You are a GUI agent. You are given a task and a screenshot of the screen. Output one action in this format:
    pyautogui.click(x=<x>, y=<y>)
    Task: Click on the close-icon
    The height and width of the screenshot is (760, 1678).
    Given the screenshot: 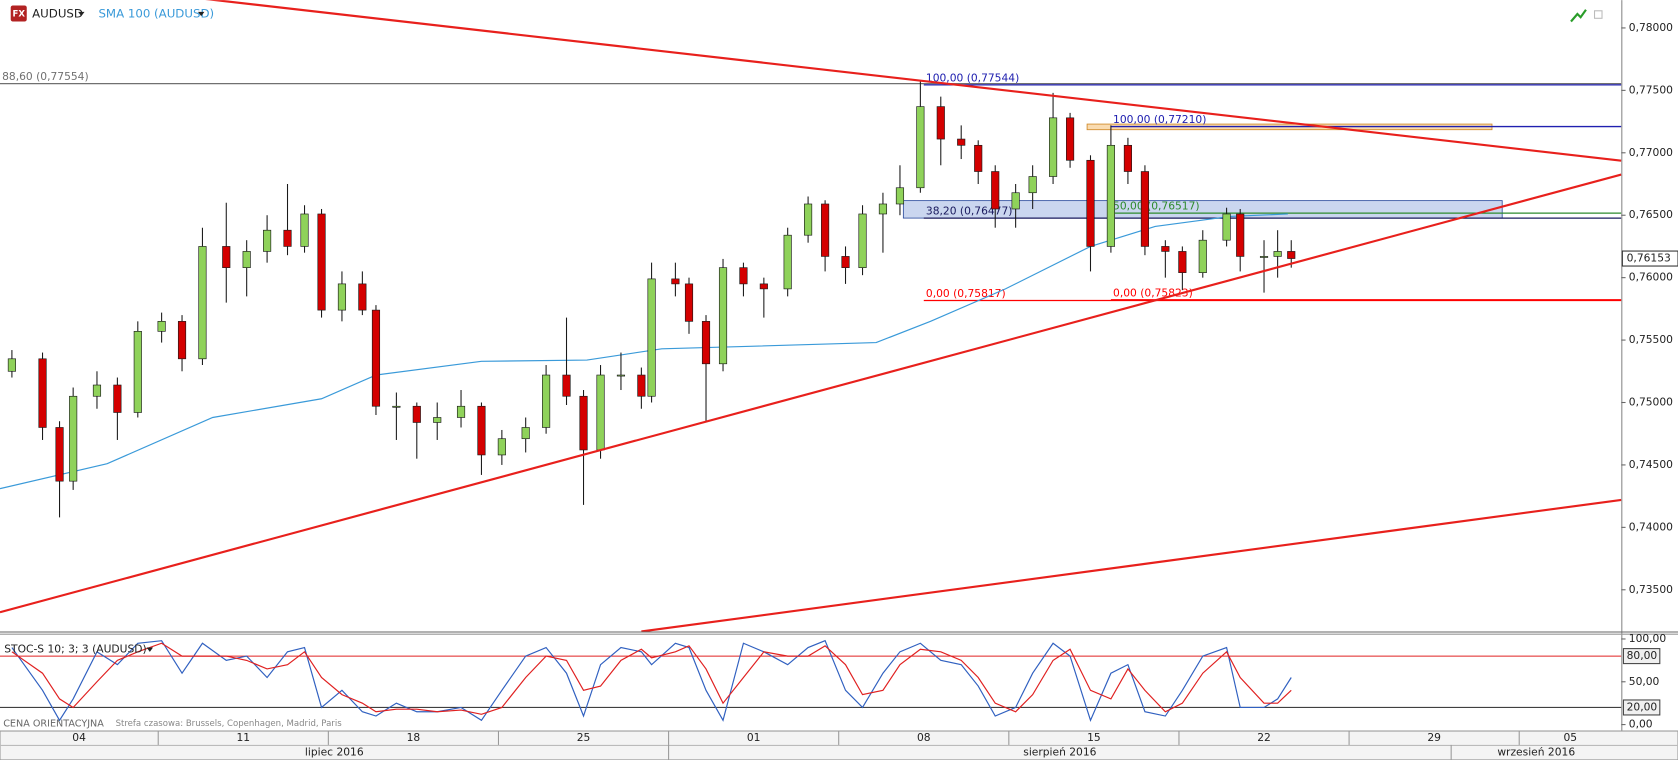 What is the action you would take?
    pyautogui.click(x=1598, y=14)
    